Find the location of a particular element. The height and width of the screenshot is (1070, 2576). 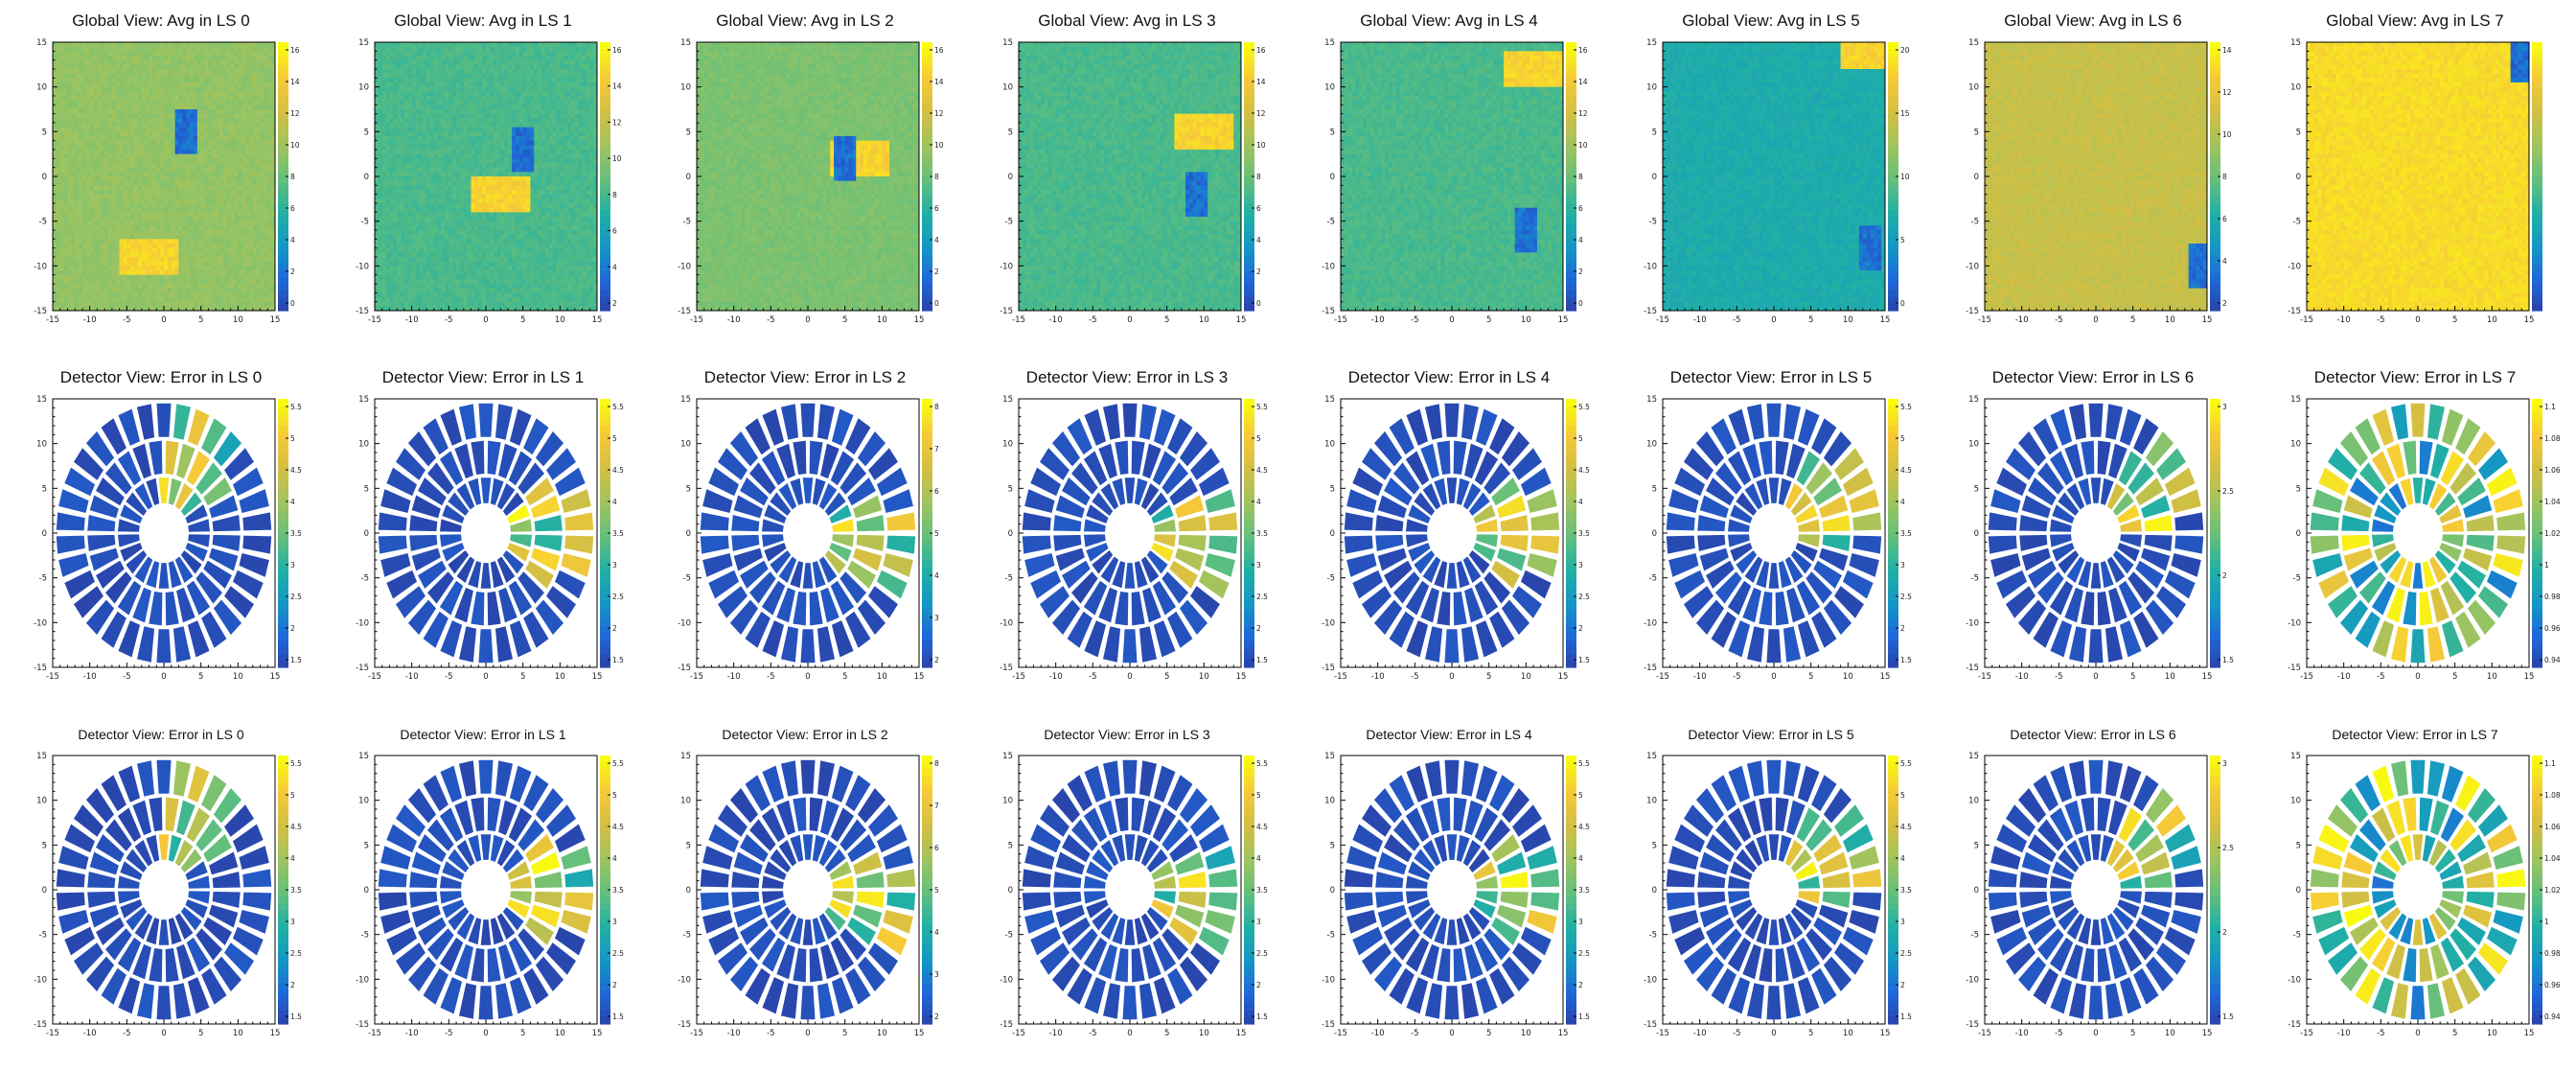

color-scale-tick: 1.08 is located at coordinates (2552, 438).